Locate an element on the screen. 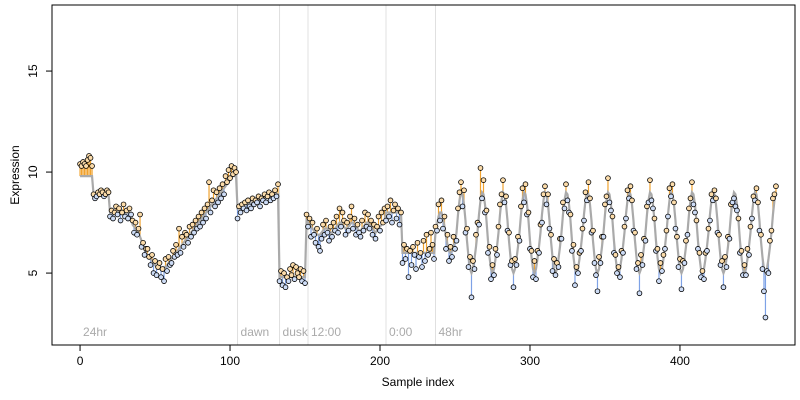 Image resolution: width=800 pixels, height=400 pixels. x-tick-label: 200 is located at coordinates (380, 361).